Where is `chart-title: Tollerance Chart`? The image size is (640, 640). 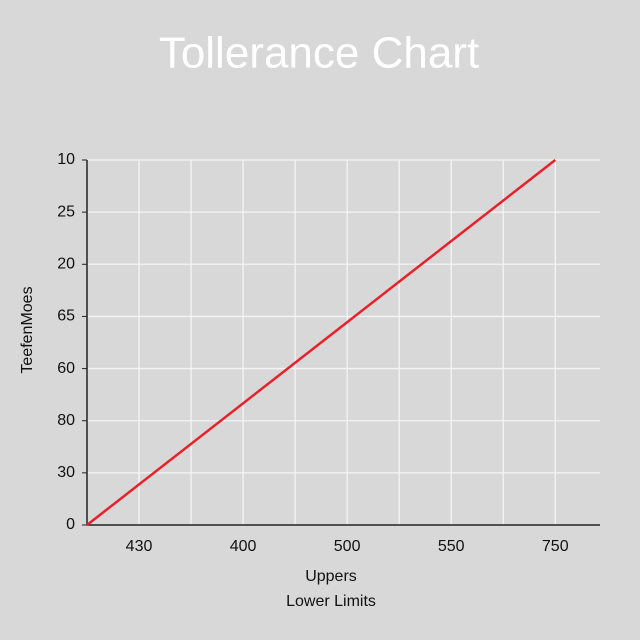
chart-title: Tollerance Chart is located at coordinates (319, 53).